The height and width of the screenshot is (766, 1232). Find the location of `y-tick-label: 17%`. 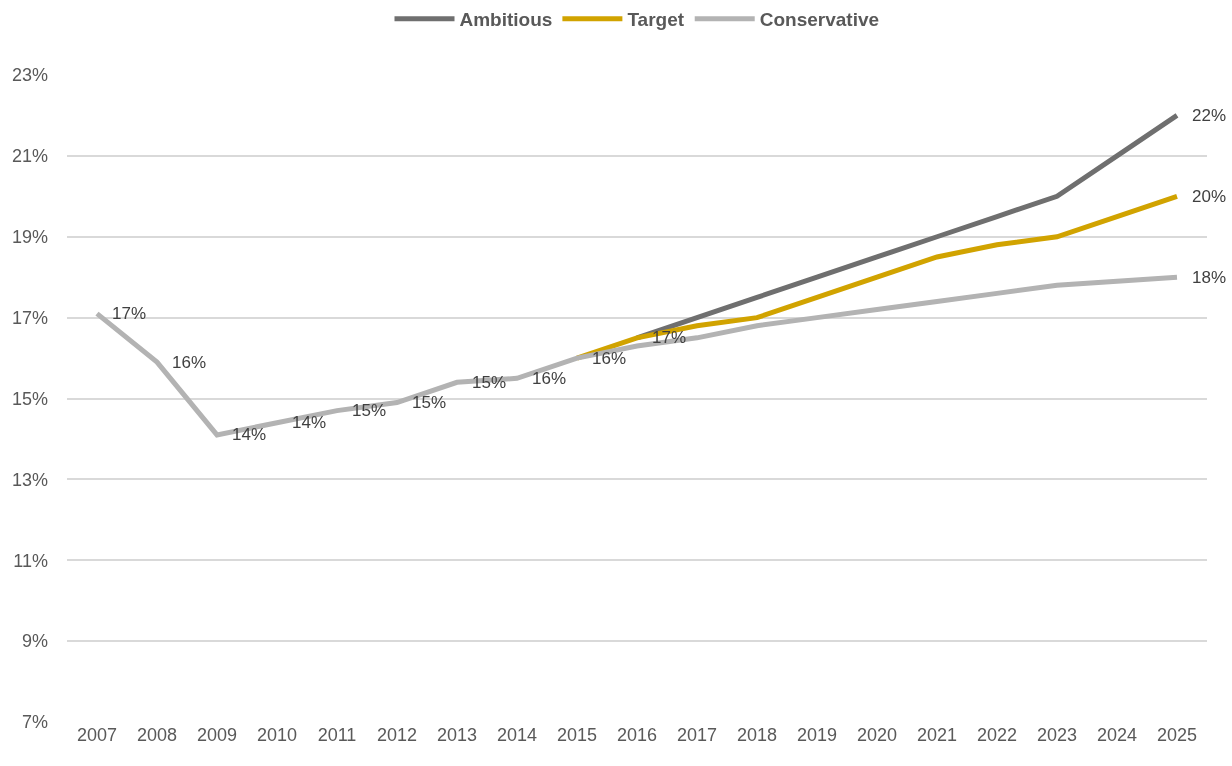

y-tick-label: 17% is located at coordinates (29, 317).